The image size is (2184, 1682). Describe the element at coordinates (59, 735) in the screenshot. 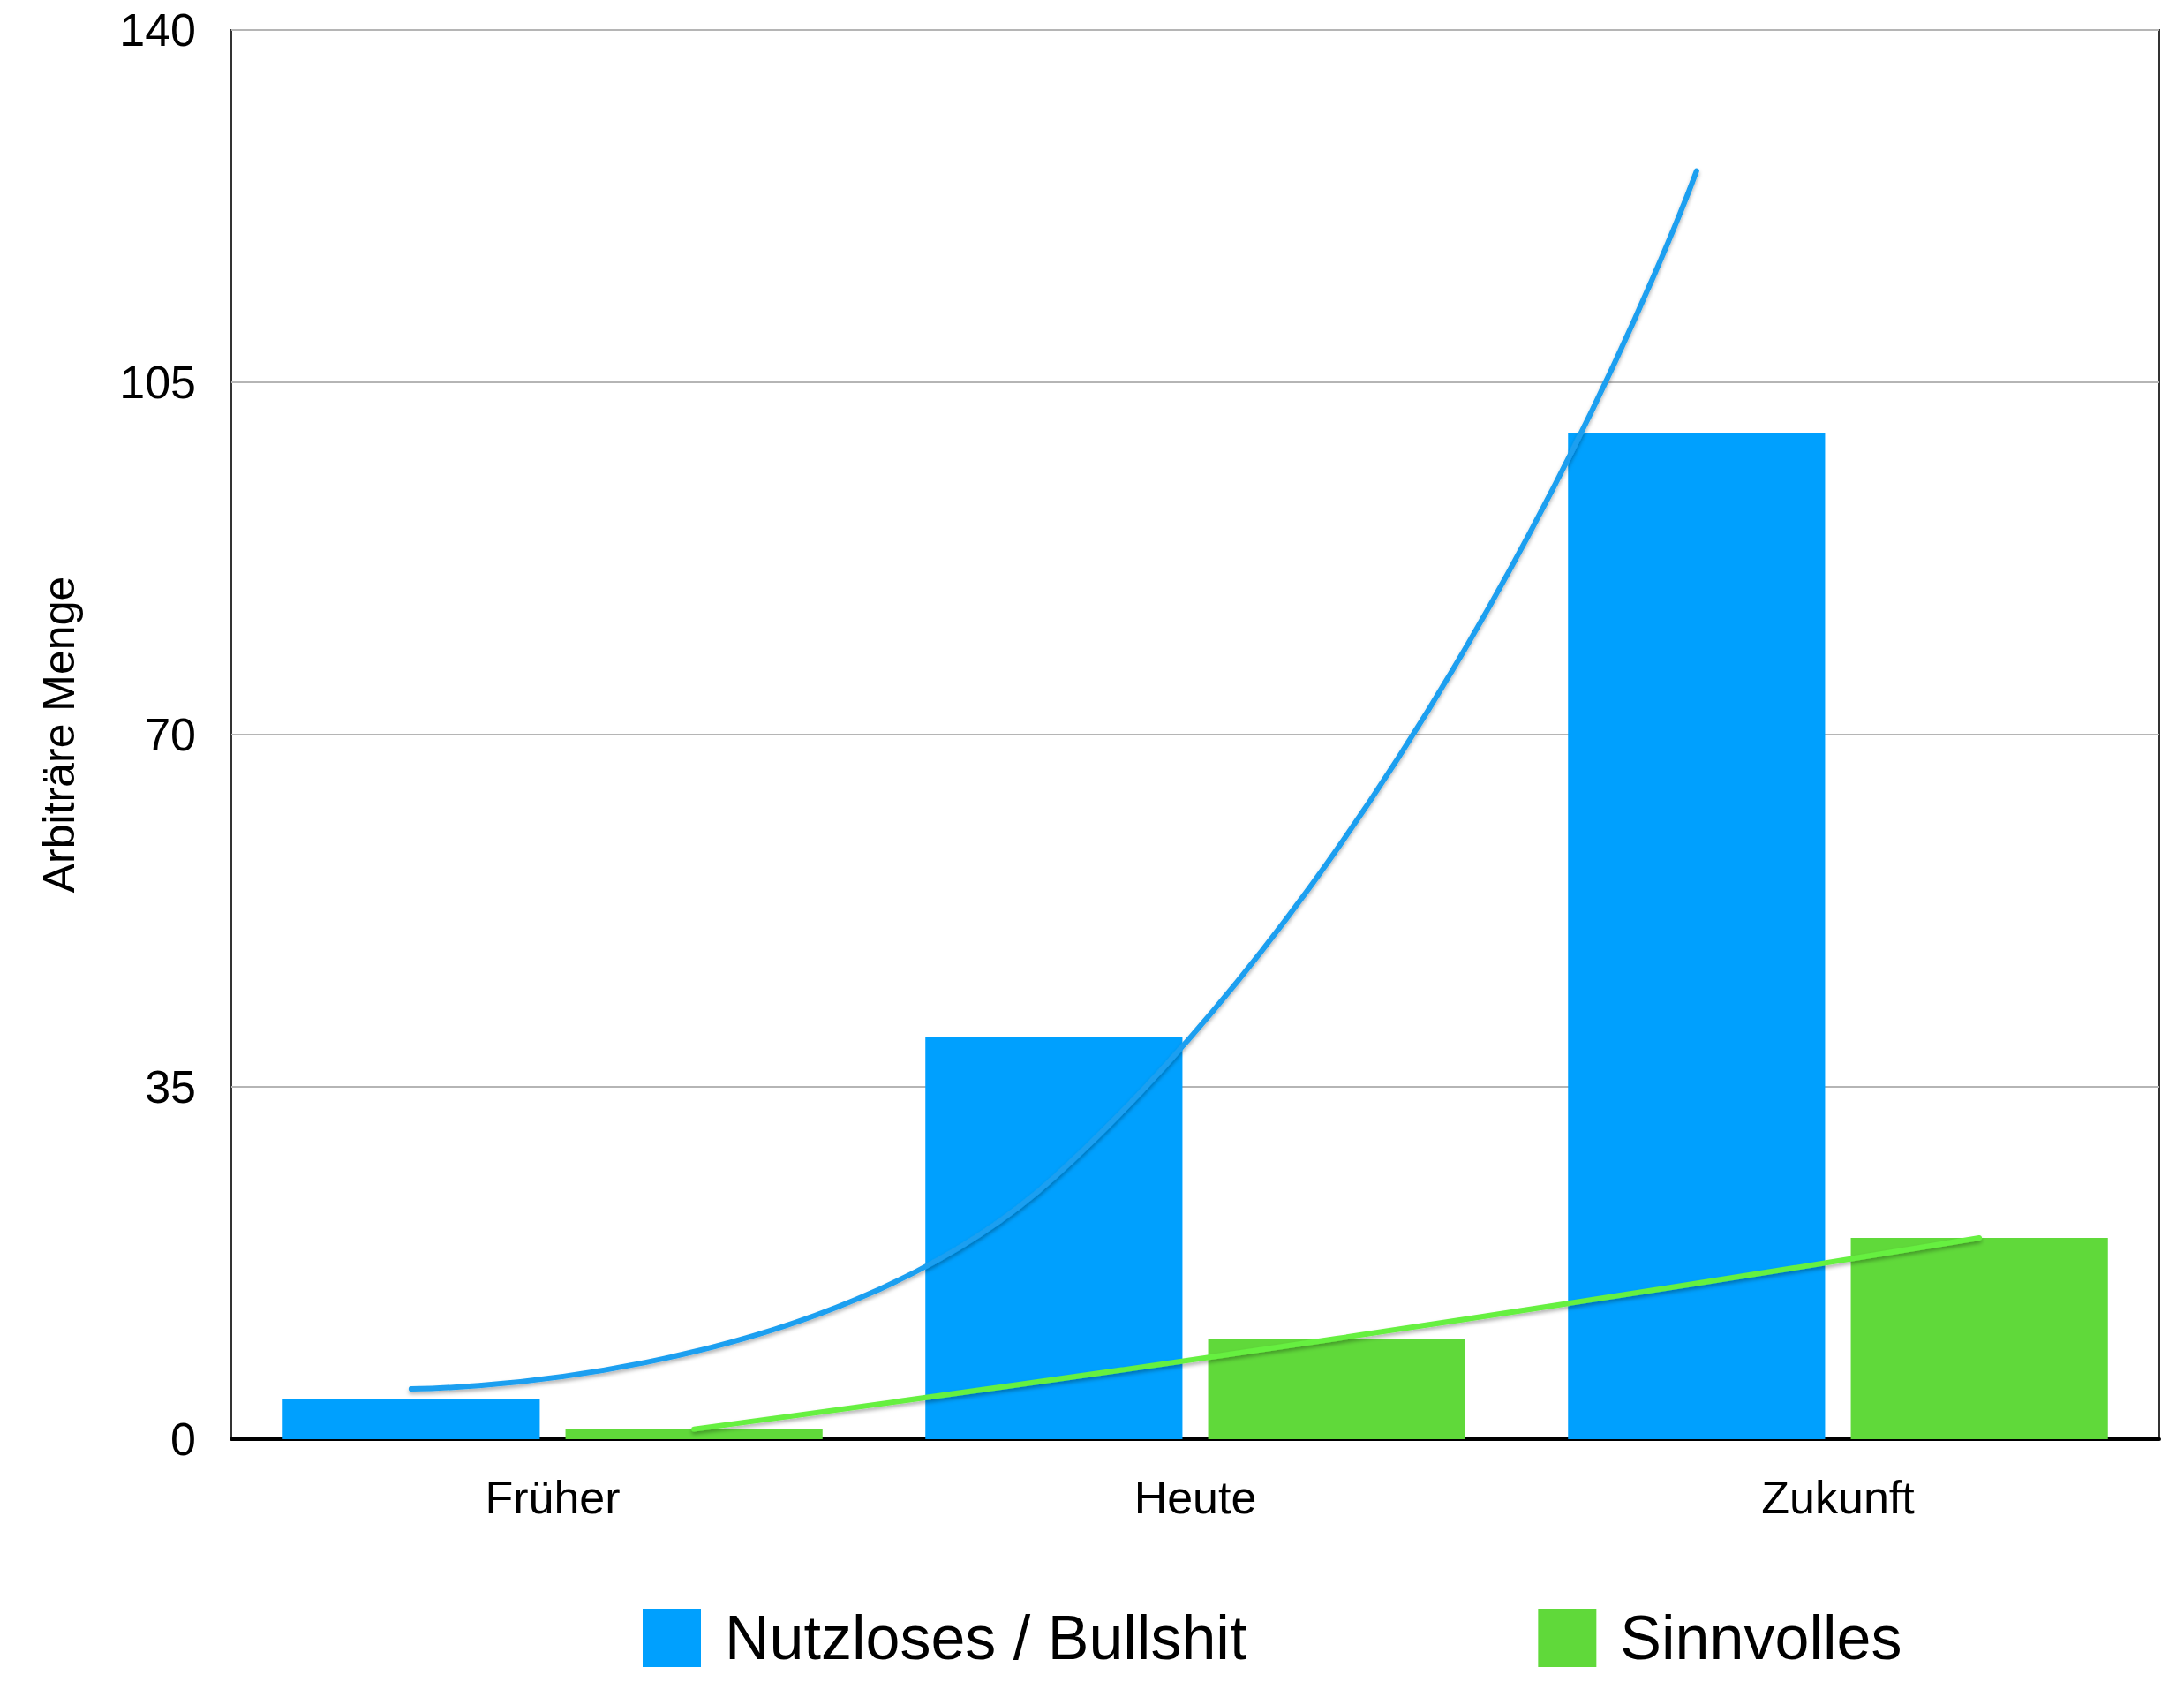

I see `y-axis-title: Arbiträre Menge` at that location.